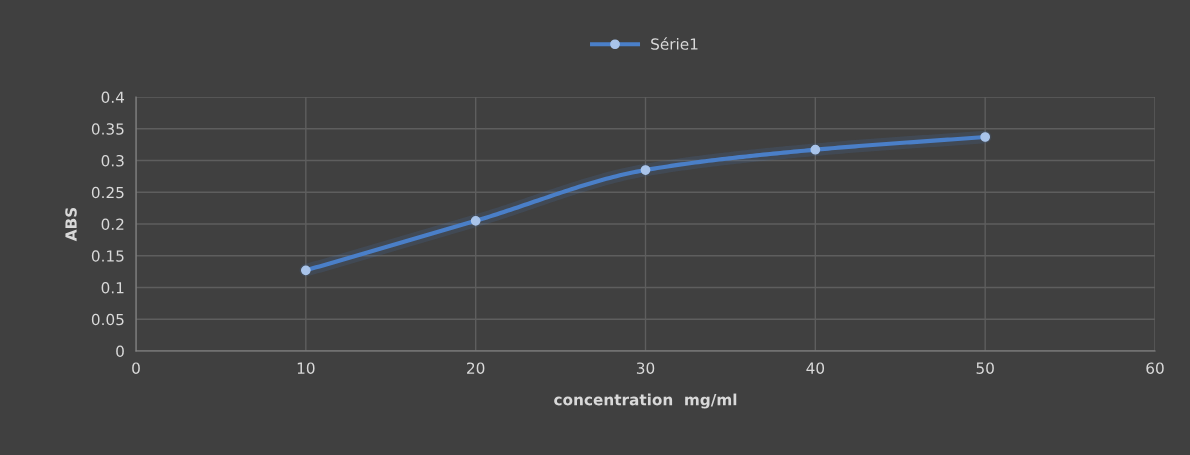 This screenshot has height=455, width=1190. I want to click on x-tick-label: 30, so click(645, 368).